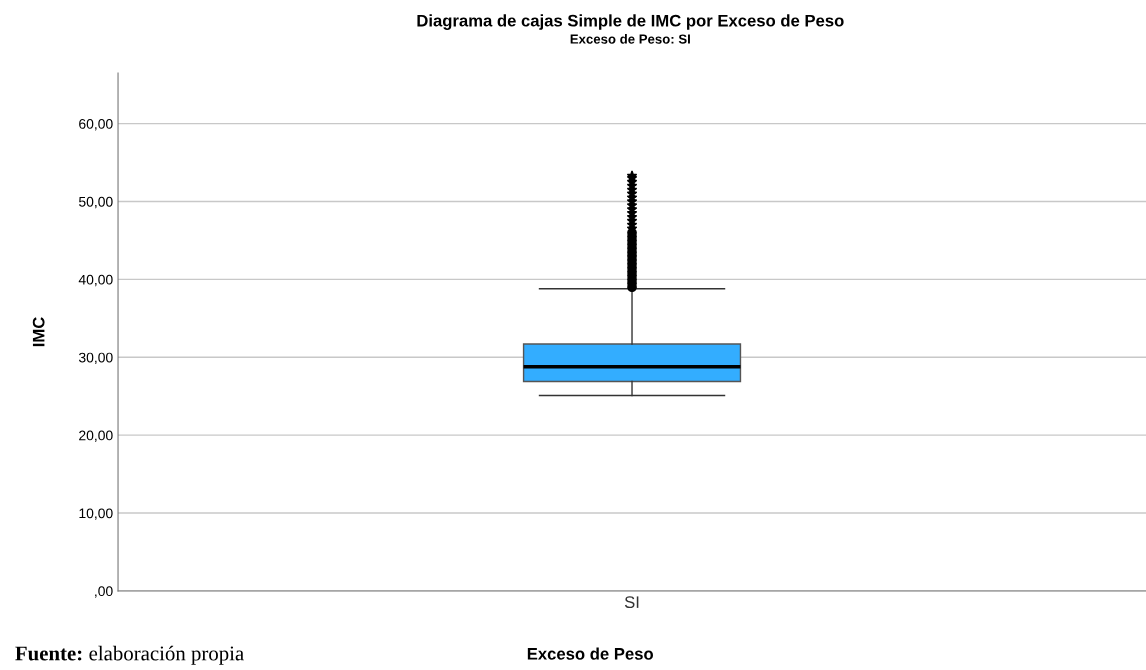 The width and height of the screenshot is (1146, 670). I want to click on y-tick-label: 30,00, so click(95, 358).